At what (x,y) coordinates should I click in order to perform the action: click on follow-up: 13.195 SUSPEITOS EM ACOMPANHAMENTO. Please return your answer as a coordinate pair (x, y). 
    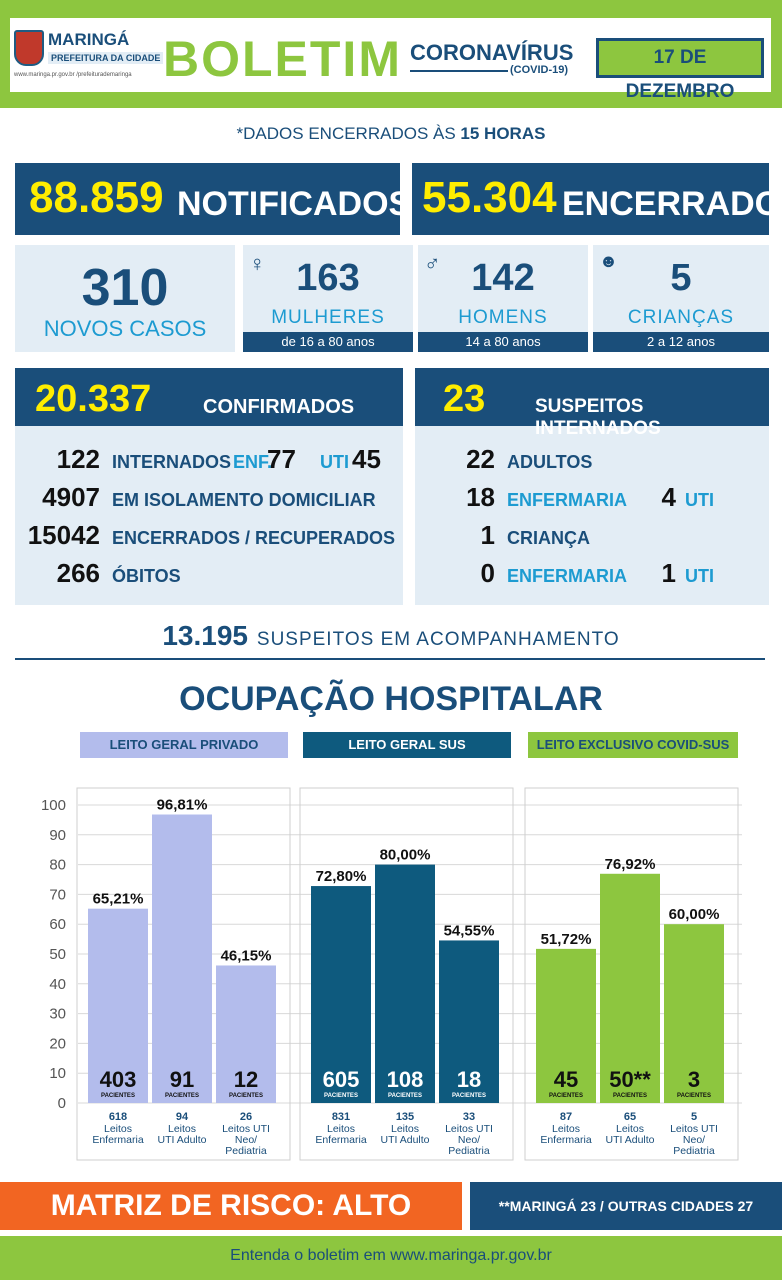
    Looking at the image, I should click on (391, 636).